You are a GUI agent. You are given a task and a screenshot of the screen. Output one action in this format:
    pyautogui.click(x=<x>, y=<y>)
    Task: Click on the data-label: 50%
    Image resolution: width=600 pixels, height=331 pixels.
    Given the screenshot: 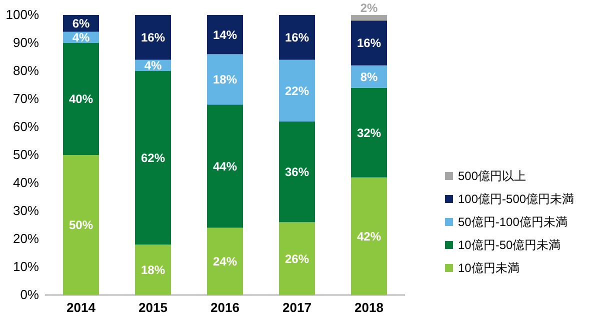 What is the action you would take?
    pyautogui.click(x=81, y=225)
    